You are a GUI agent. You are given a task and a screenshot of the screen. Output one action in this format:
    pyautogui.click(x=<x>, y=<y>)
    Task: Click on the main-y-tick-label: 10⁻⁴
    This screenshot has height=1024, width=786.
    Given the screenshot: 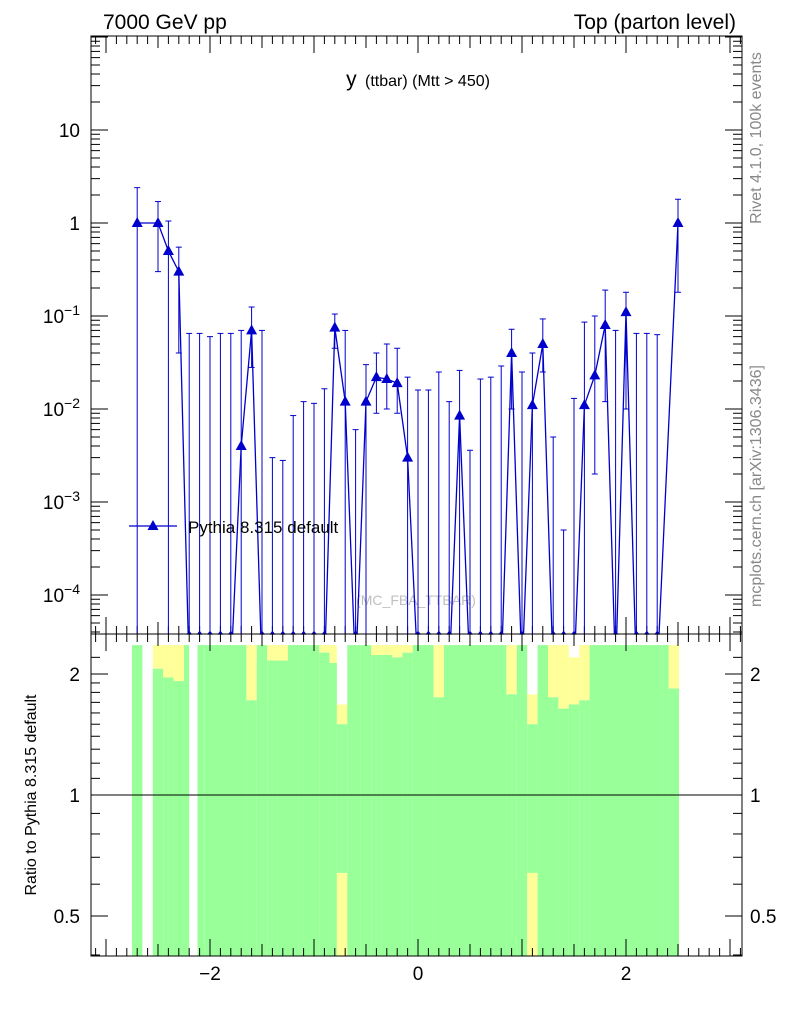 What is the action you would take?
    pyautogui.click(x=61, y=594)
    